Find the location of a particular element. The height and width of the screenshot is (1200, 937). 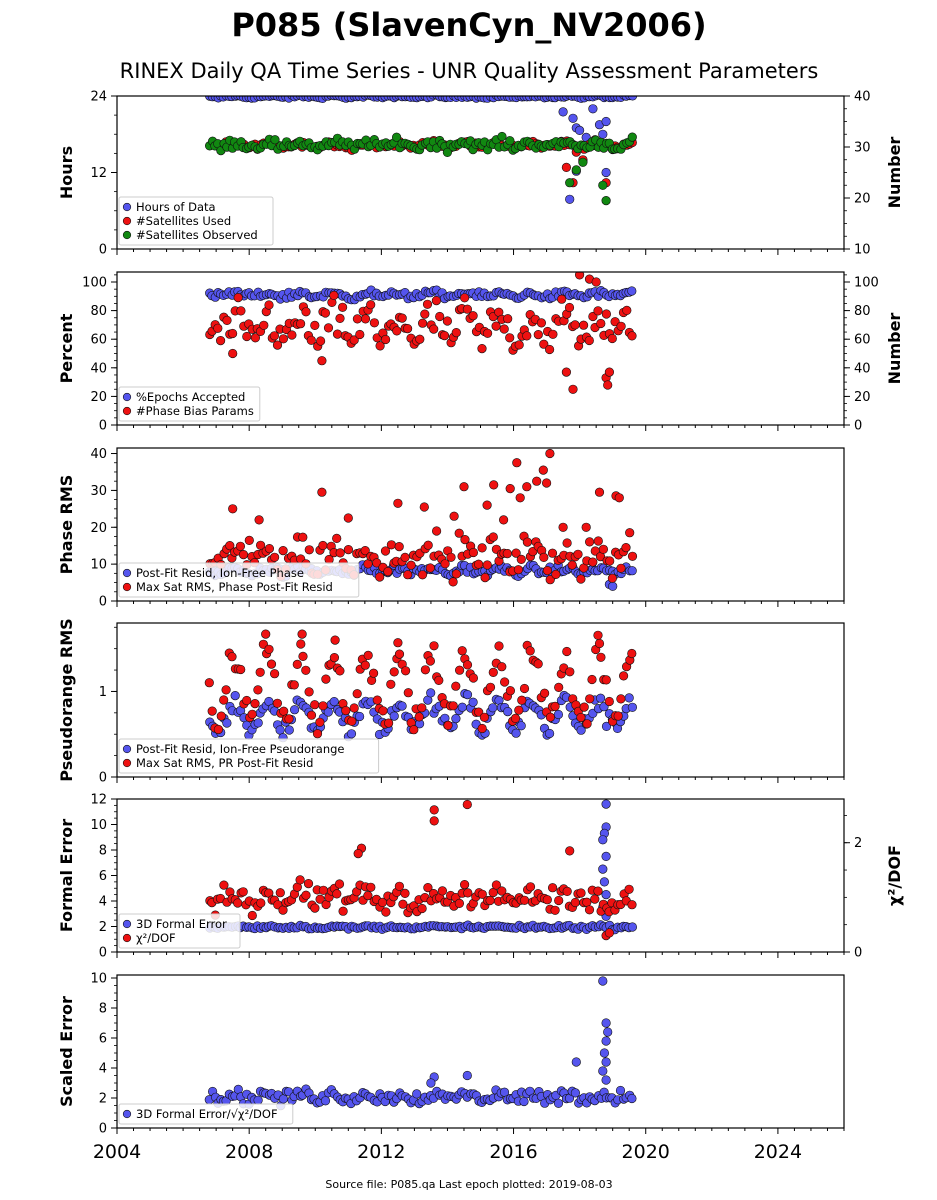

data-point-3-outlier is located at coordinates (606, 201).